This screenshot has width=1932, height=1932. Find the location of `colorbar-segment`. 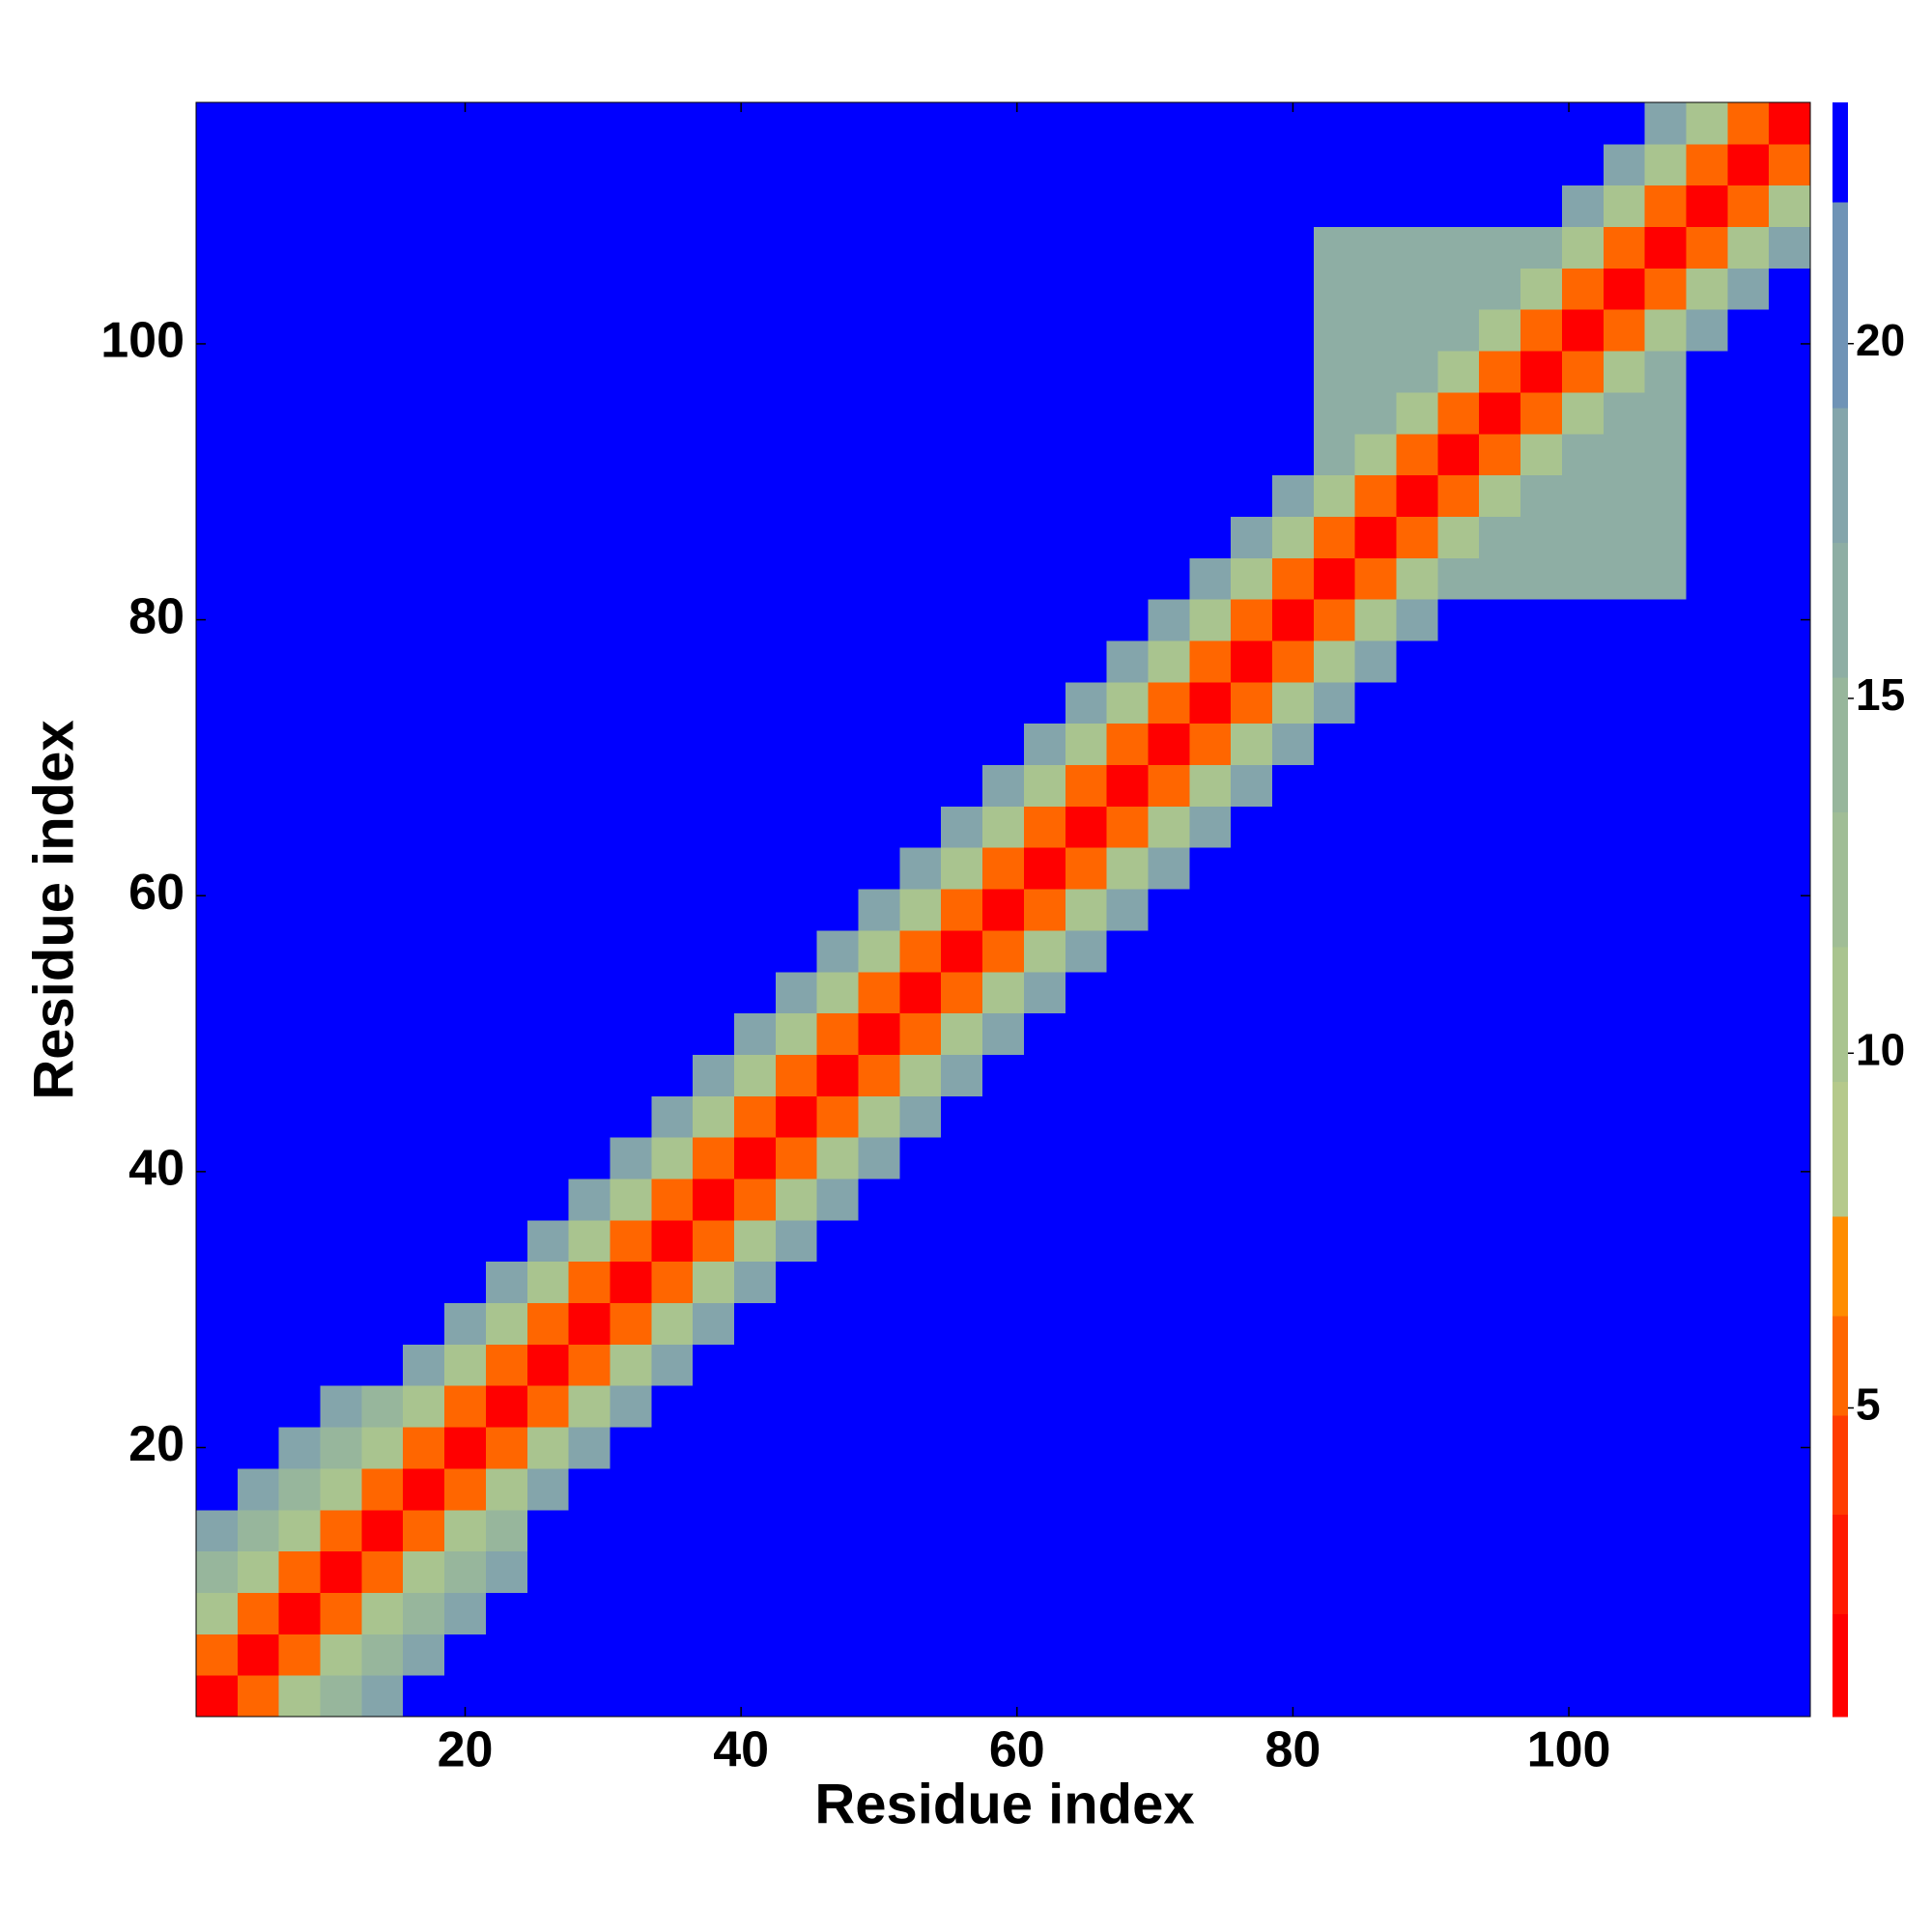

colorbar-segment is located at coordinates (1840, 1015).